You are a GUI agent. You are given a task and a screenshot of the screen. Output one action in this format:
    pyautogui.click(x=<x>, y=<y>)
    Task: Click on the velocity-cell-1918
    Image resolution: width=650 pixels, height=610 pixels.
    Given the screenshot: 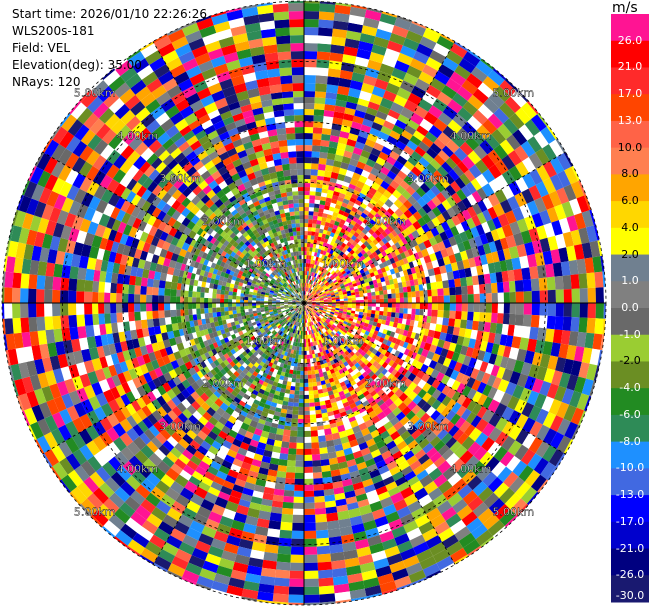 What is the action you would take?
    pyautogui.click(x=321, y=306)
    